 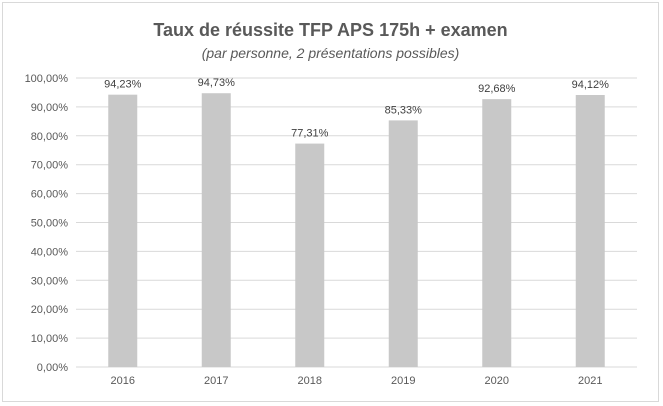 I want to click on bar-2019, so click(x=403, y=243).